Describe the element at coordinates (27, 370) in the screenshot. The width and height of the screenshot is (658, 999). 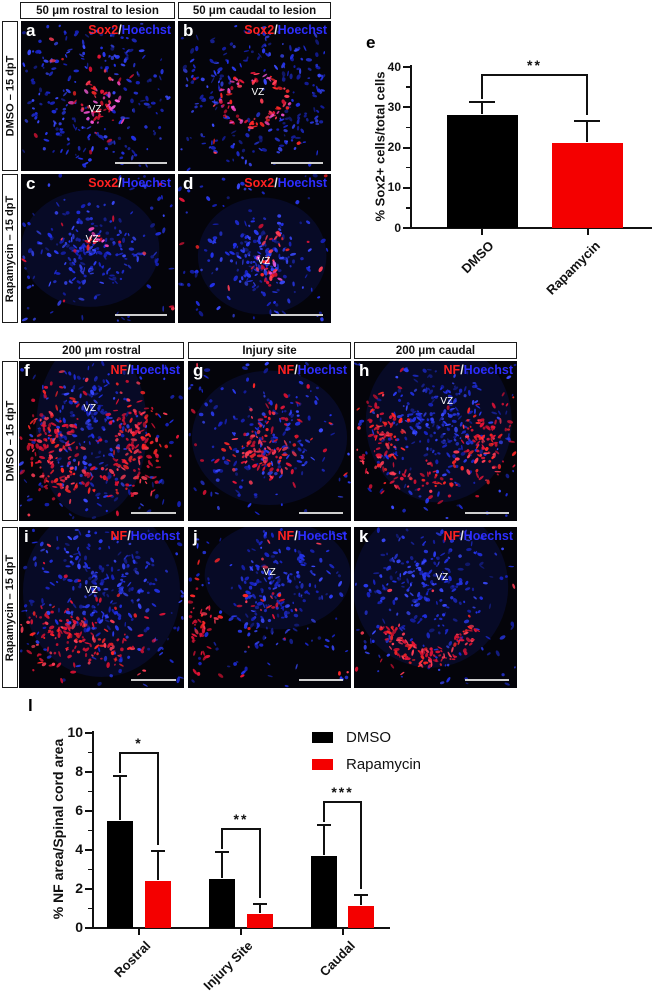
I see `panel-letter-f: f` at that location.